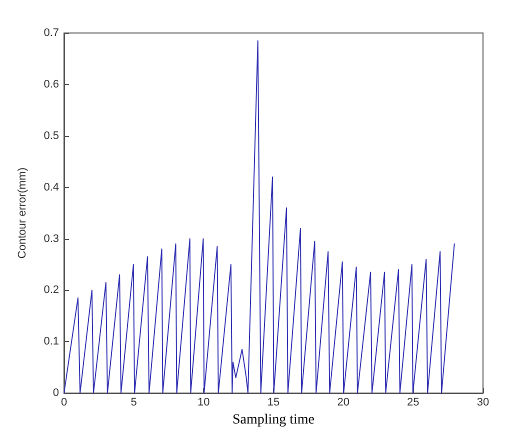  Describe the element at coordinates (51, 84) in the screenshot. I see `y-tick-label: 0.6` at that location.